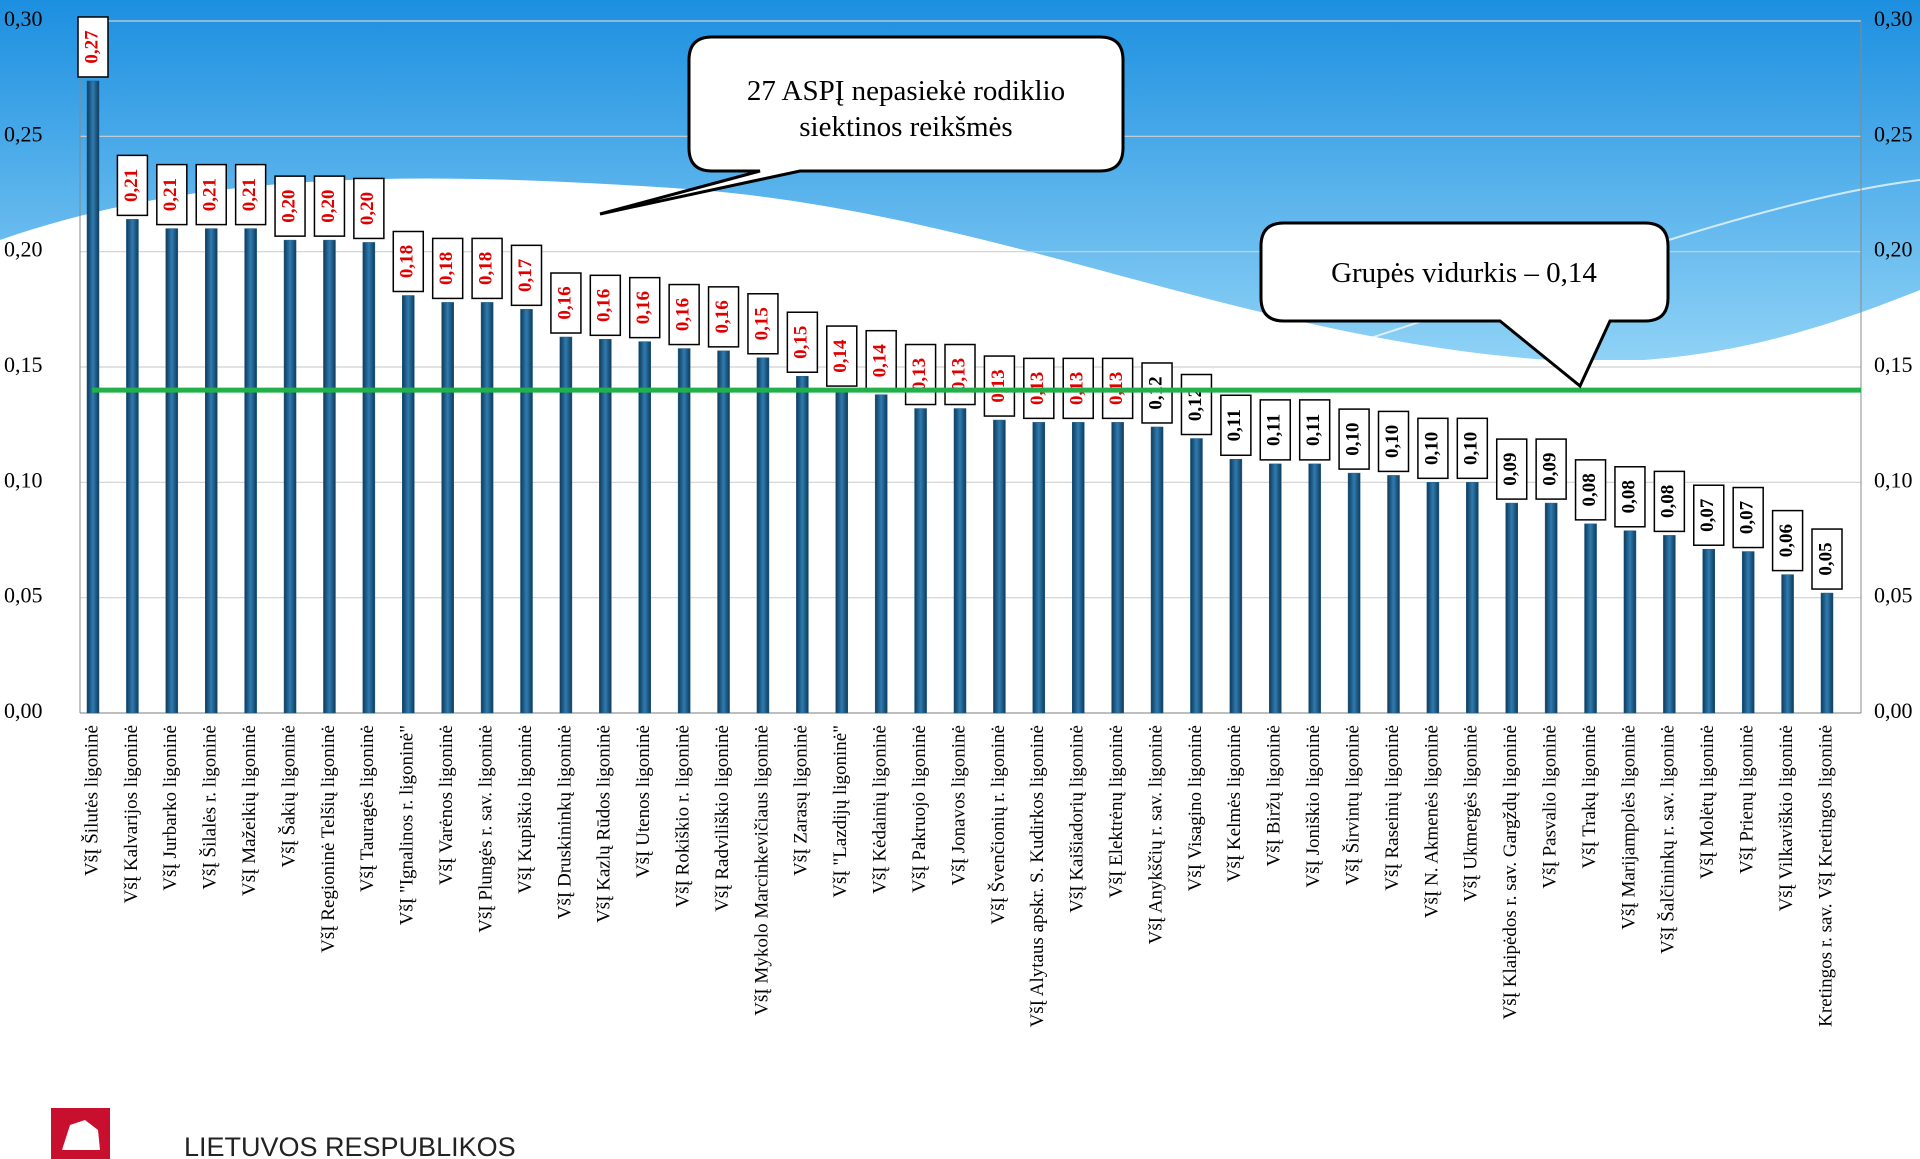 The image size is (1920, 1159). What do you see at coordinates (1392, 808) in the screenshot?
I see `x-tick-label: VšĮ Raseinių ligoninė` at bounding box center [1392, 808].